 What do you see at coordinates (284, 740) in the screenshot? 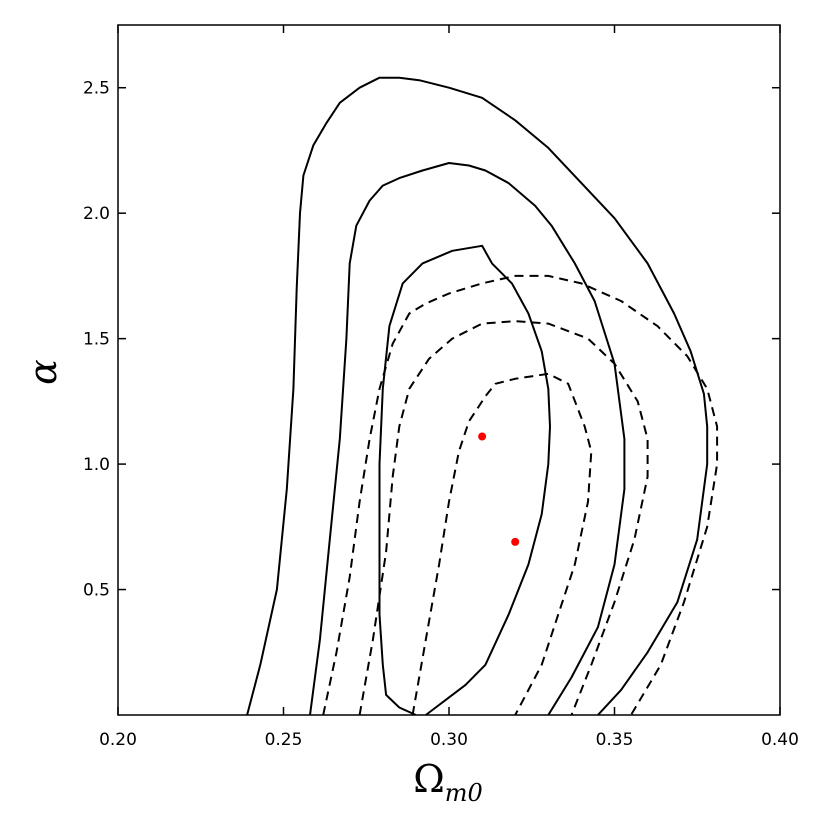
I see `x-tick-label: 0.25` at bounding box center [284, 740].